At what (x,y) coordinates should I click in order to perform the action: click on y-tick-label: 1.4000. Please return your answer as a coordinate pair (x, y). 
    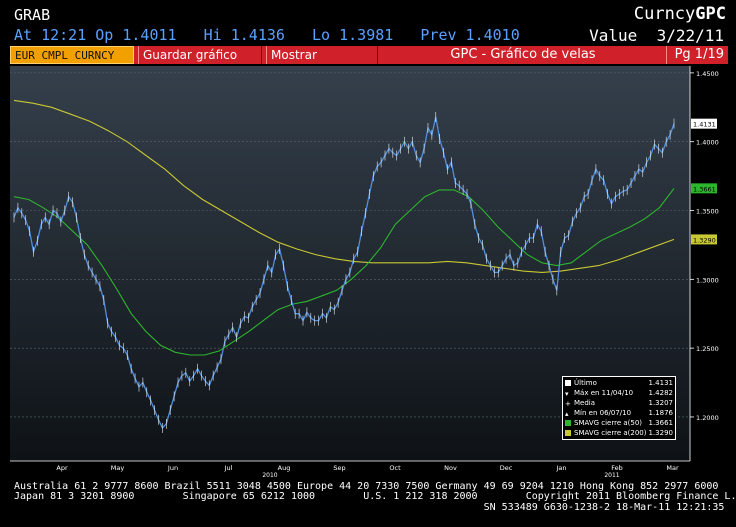
    Looking at the image, I should click on (707, 143).